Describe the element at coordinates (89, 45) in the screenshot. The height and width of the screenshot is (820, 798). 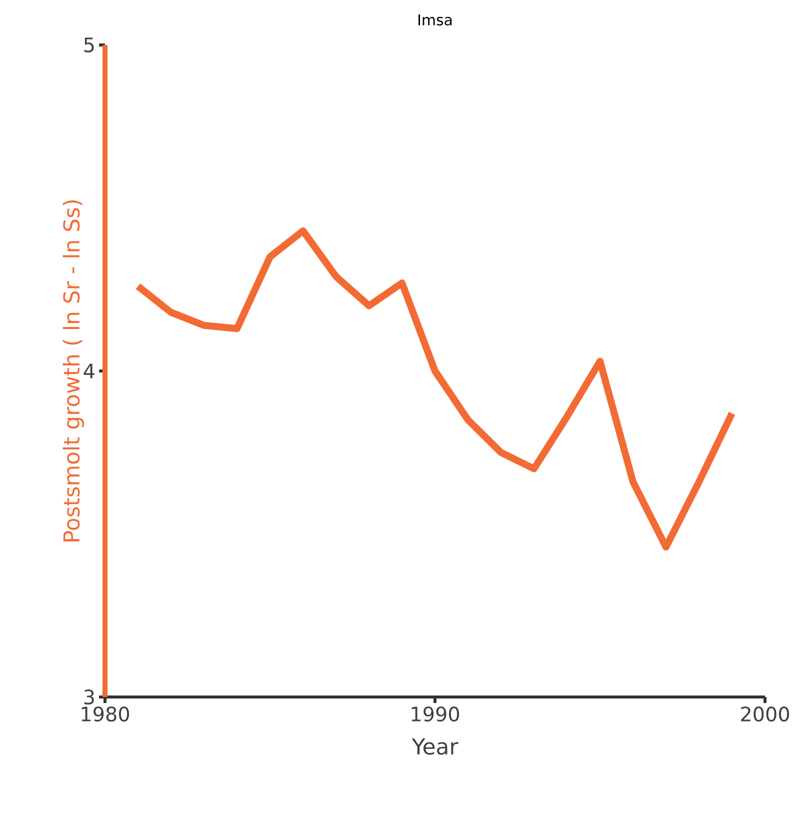
I see `y-tick-label: 5` at that location.